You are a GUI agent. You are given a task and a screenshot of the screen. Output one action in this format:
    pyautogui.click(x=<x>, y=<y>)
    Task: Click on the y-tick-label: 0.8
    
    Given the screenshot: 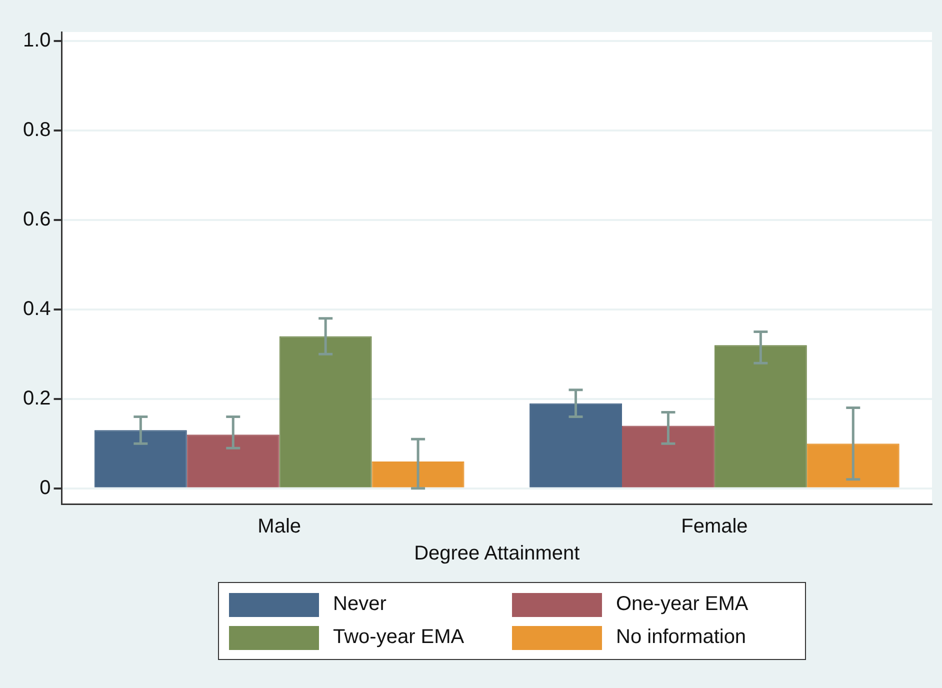 What is the action you would take?
    pyautogui.click(x=36, y=129)
    